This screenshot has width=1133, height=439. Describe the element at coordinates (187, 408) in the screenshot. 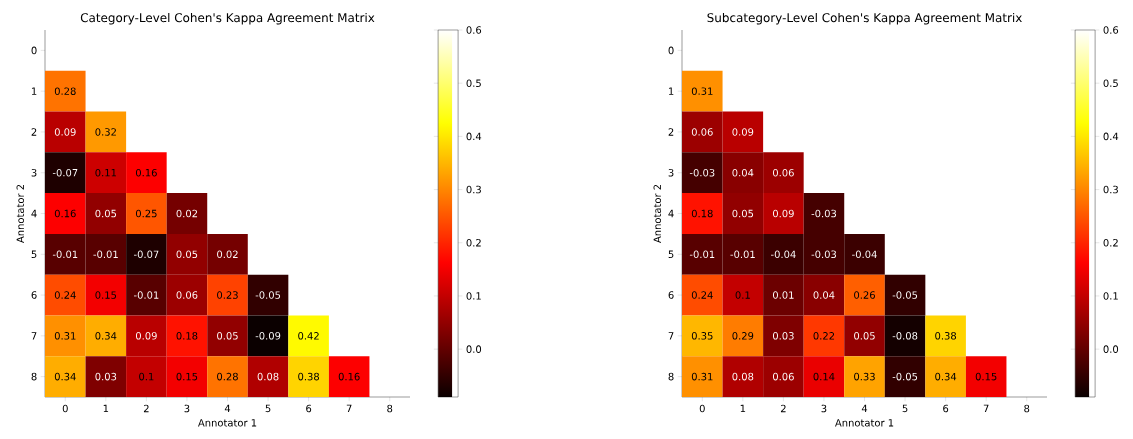

I see `x-tick-label: 3` at that location.